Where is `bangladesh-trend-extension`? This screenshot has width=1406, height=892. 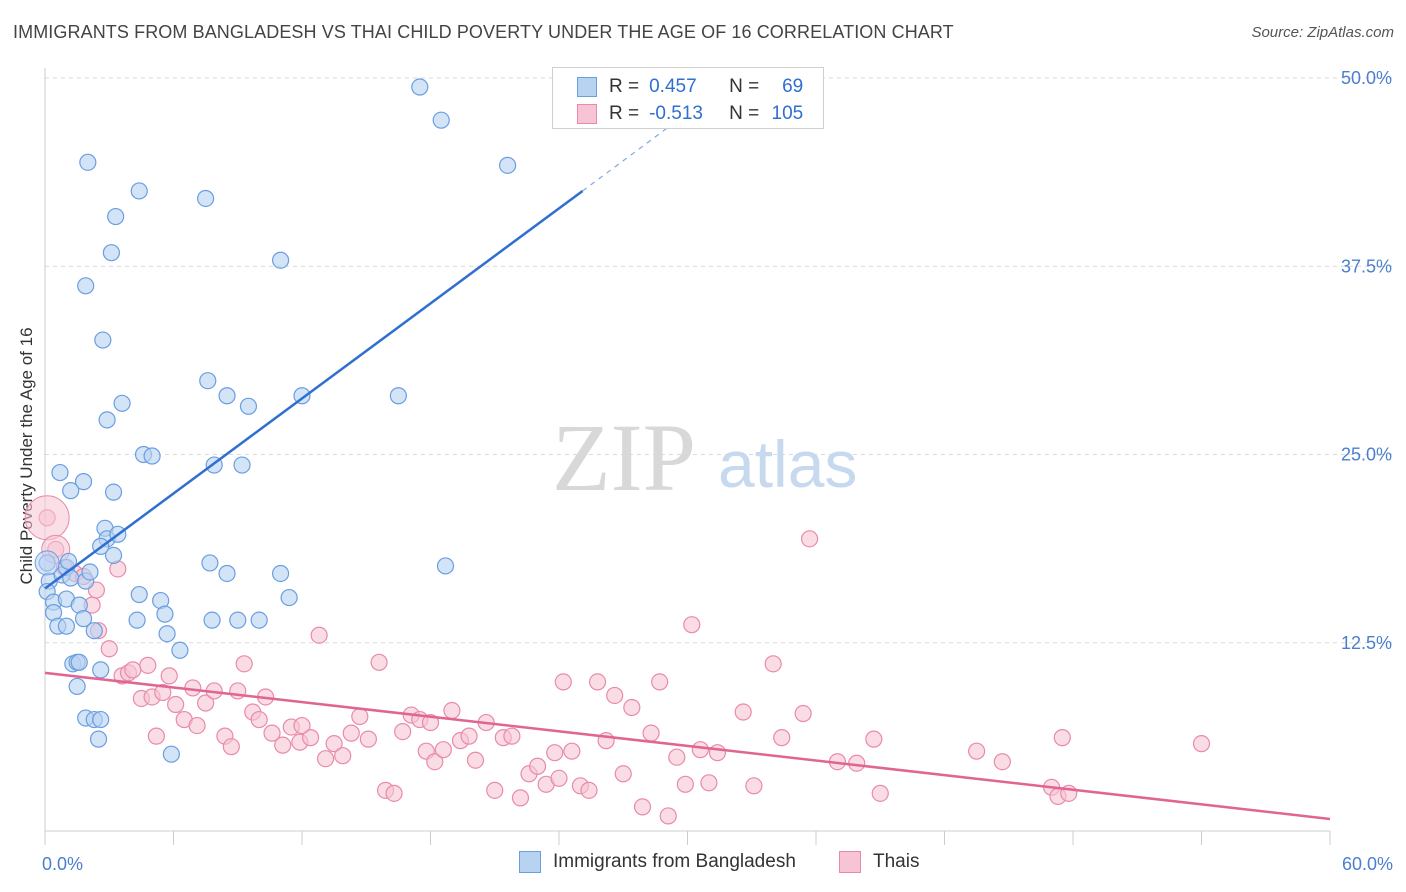 bangladesh-trend-extension is located at coordinates (639, 149).